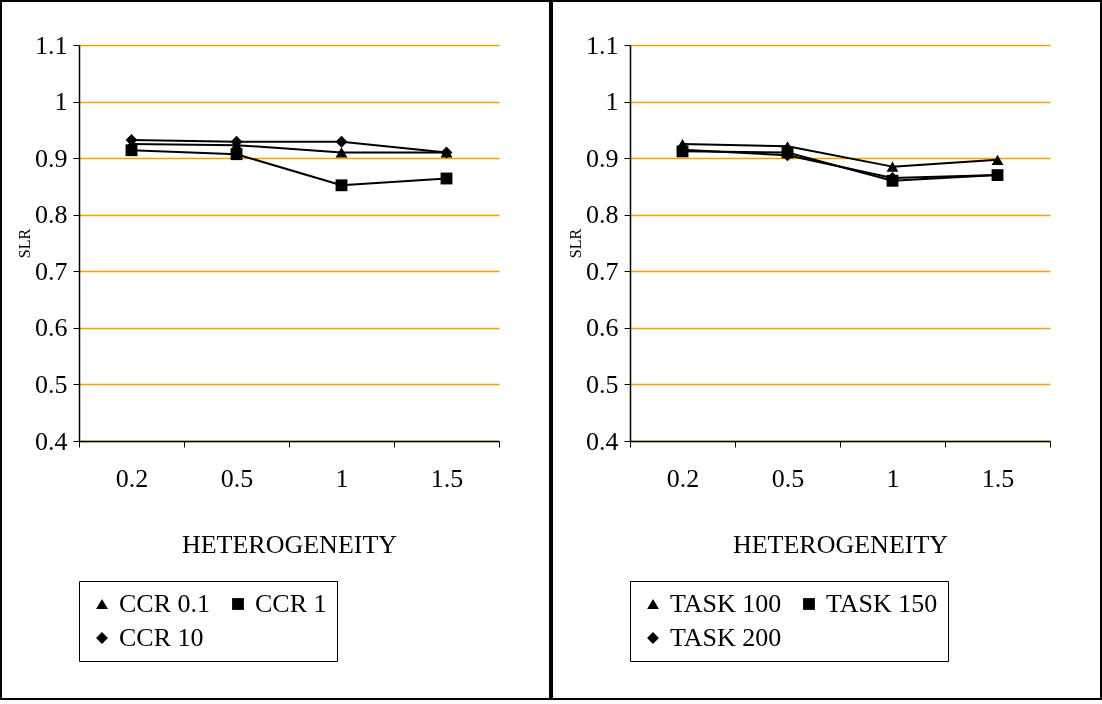 The image size is (1102, 704). I want to click on legend-label: CCR 10, so click(161, 637).